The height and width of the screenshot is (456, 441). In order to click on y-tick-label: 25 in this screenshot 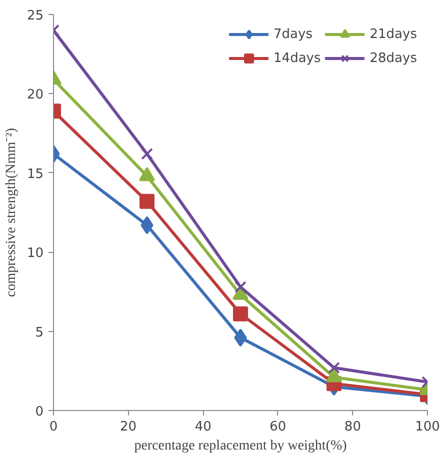, I will do `click(35, 16)`.